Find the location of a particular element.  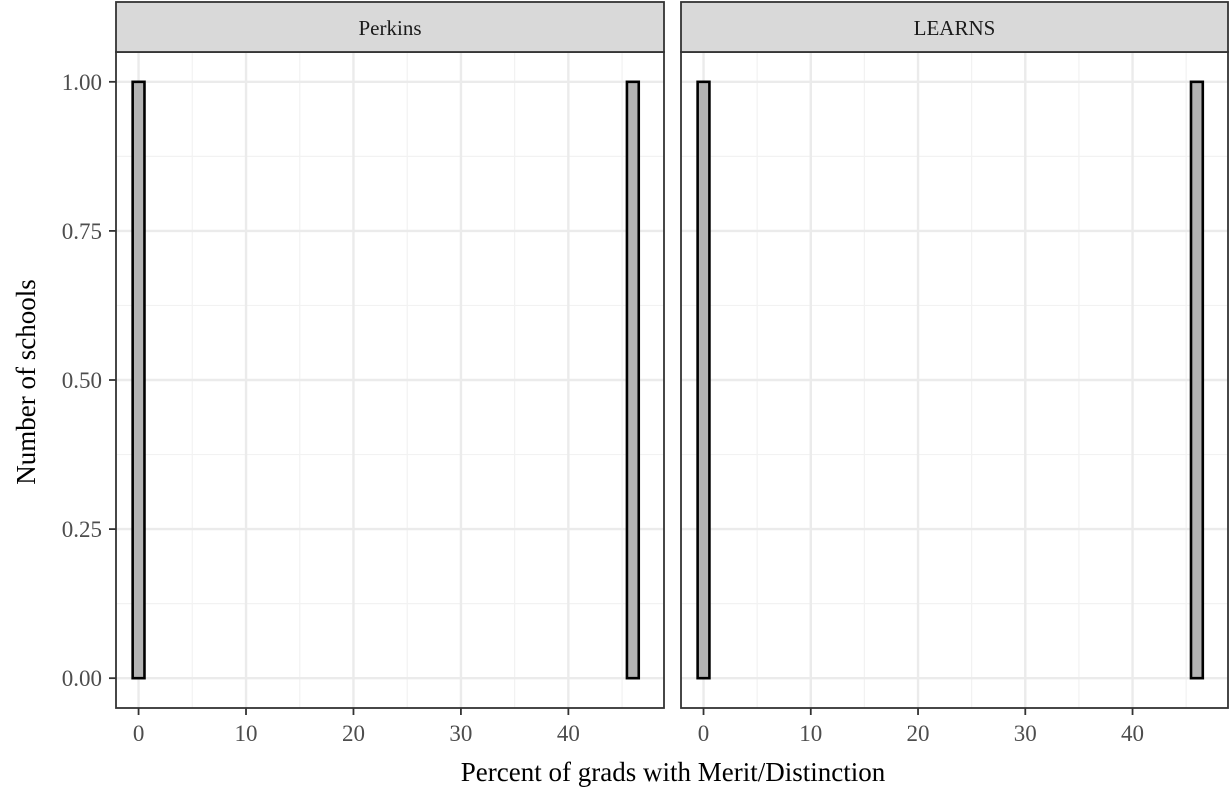

y-tick-label: 0.75 is located at coordinates (82, 231).